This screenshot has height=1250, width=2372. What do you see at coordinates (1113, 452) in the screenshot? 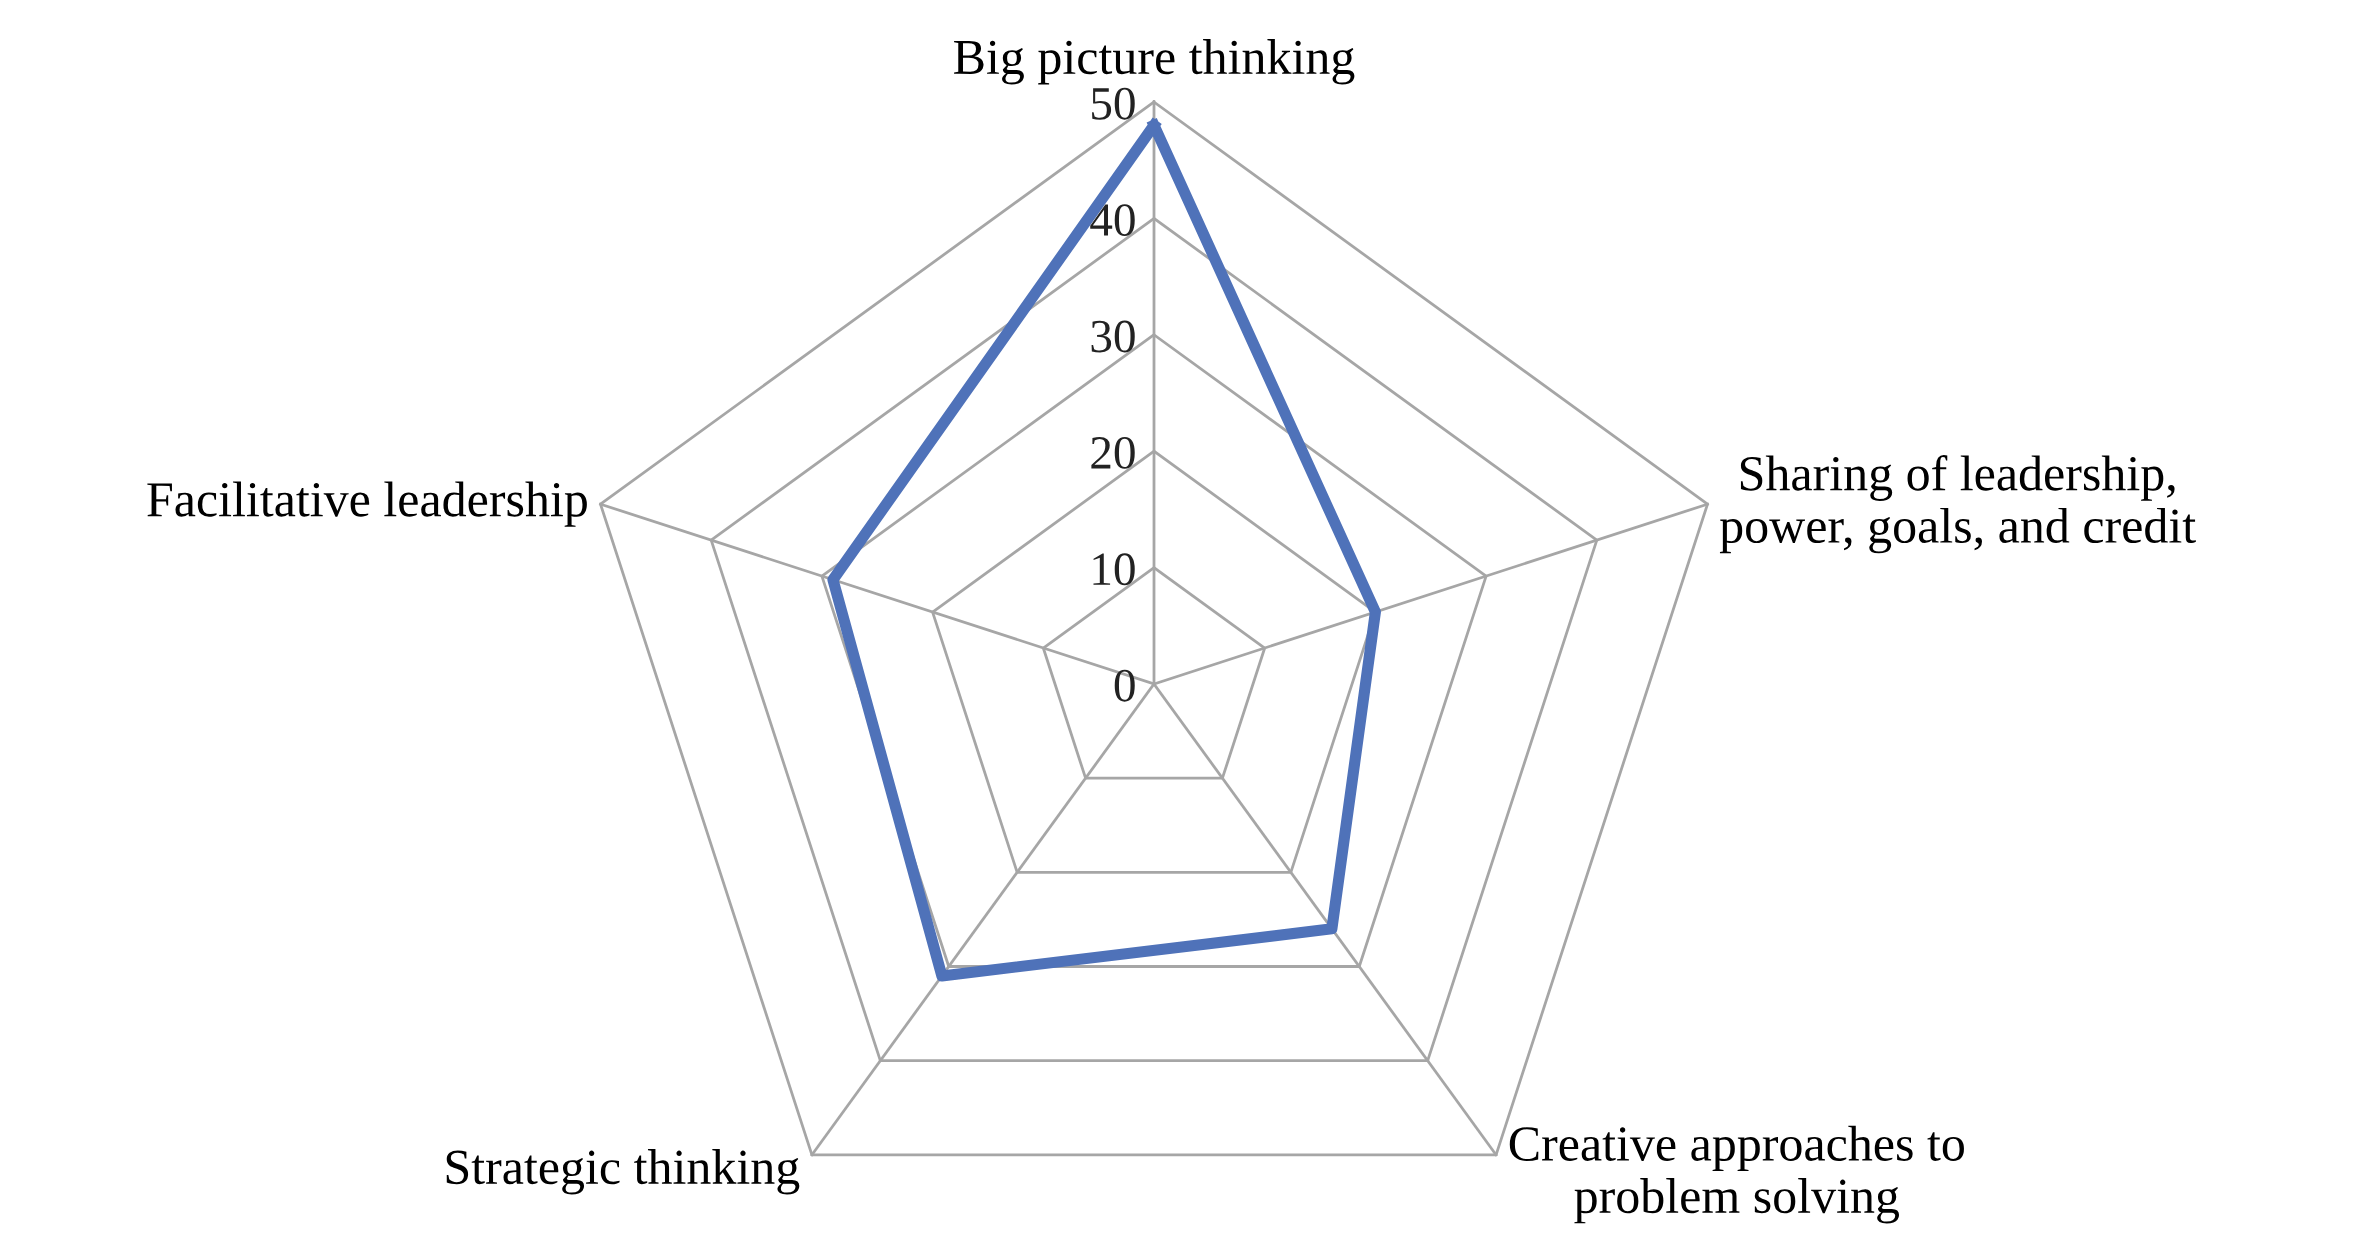
I see `y-tick-label: 20` at bounding box center [1113, 452].